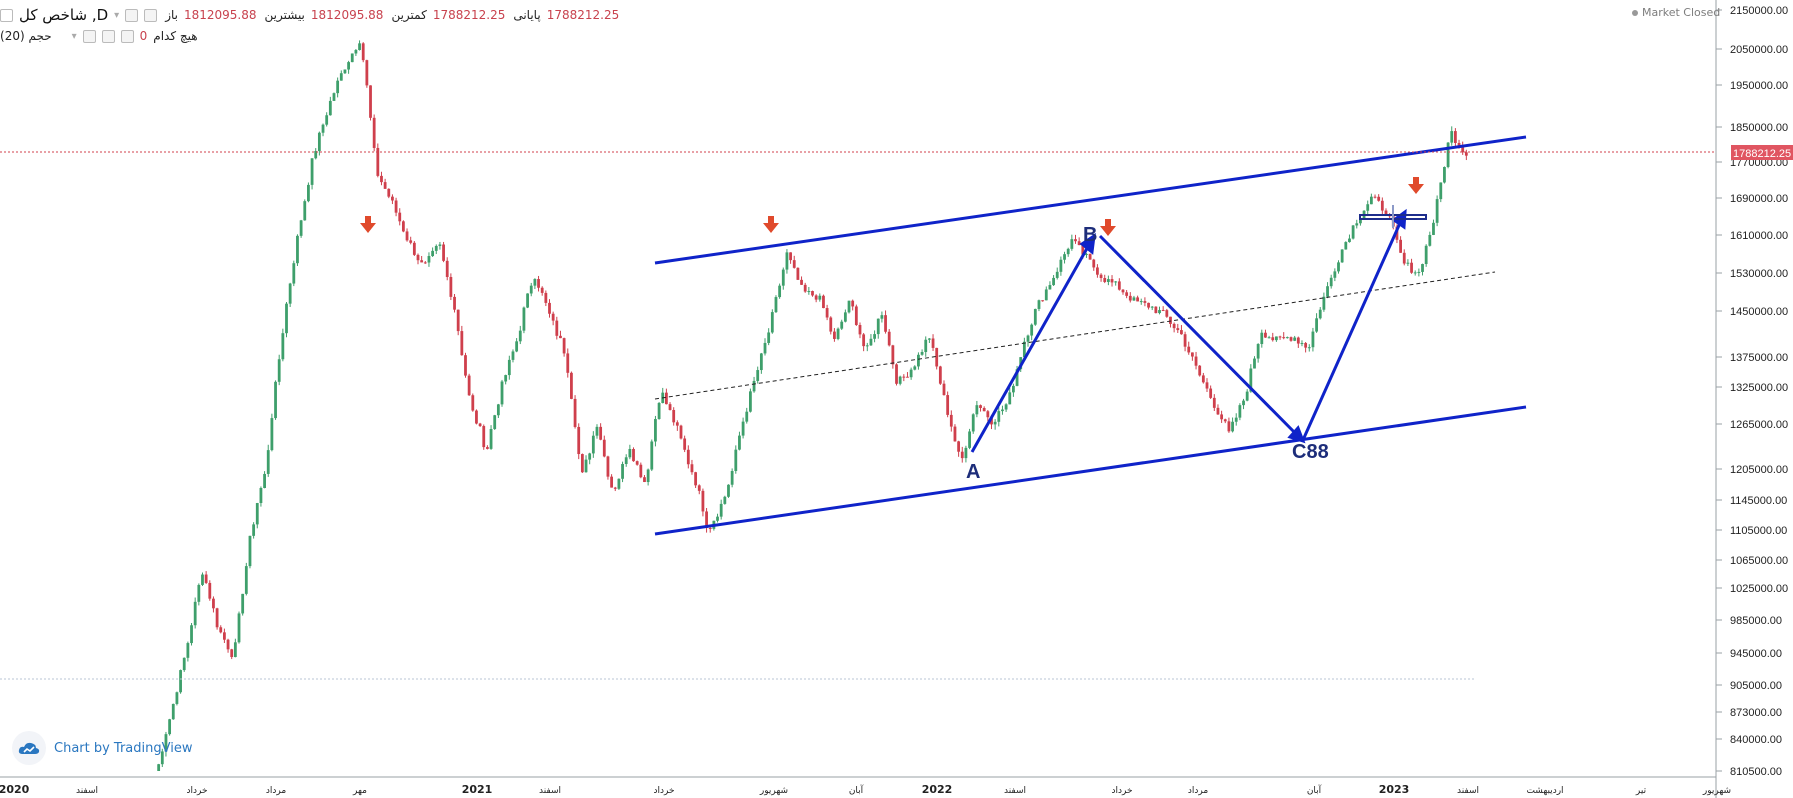  I want to click on channel-upper-line, so click(1090, 200).